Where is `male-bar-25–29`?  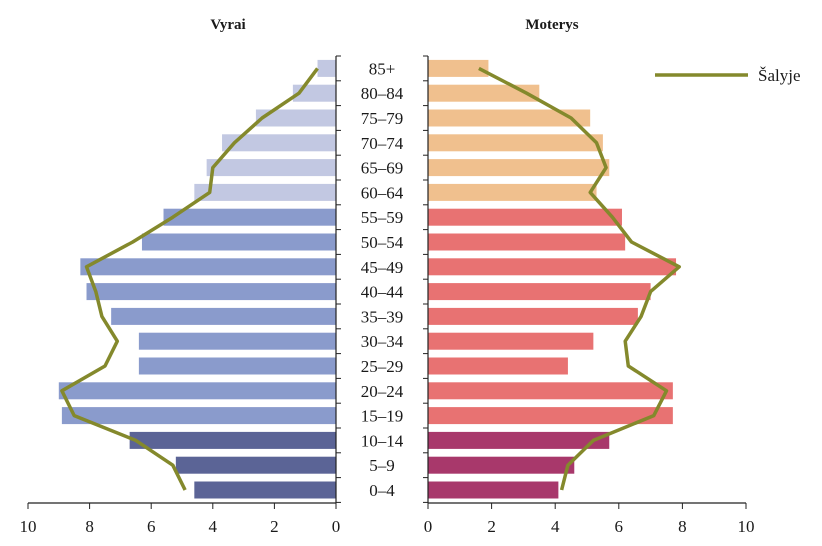 male-bar-25–29 is located at coordinates (237, 366).